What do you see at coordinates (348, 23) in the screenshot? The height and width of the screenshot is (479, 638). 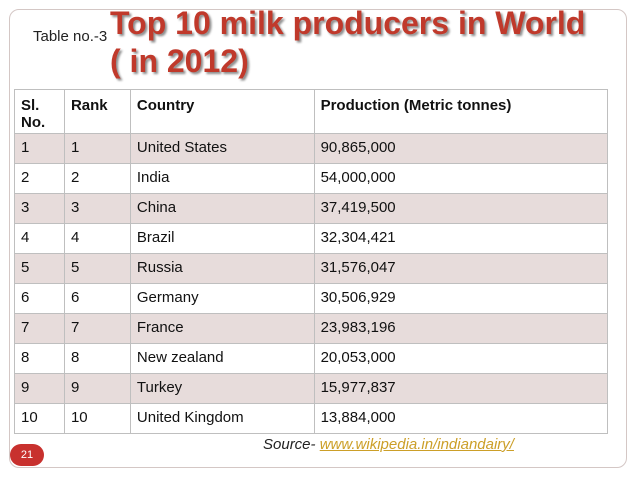 I see `title-line-1: Top 10 milk producers in World` at bounding box center [348, 23].